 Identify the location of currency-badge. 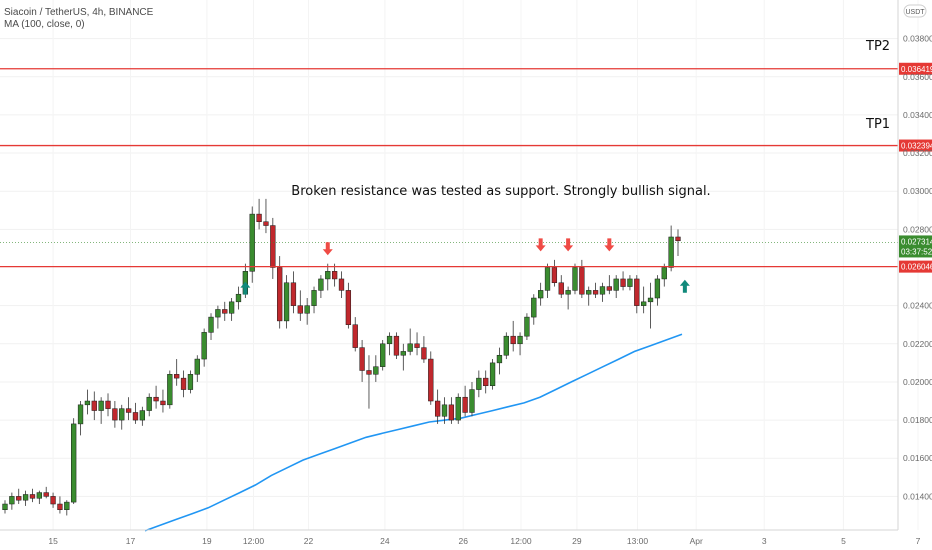
(915, 11).